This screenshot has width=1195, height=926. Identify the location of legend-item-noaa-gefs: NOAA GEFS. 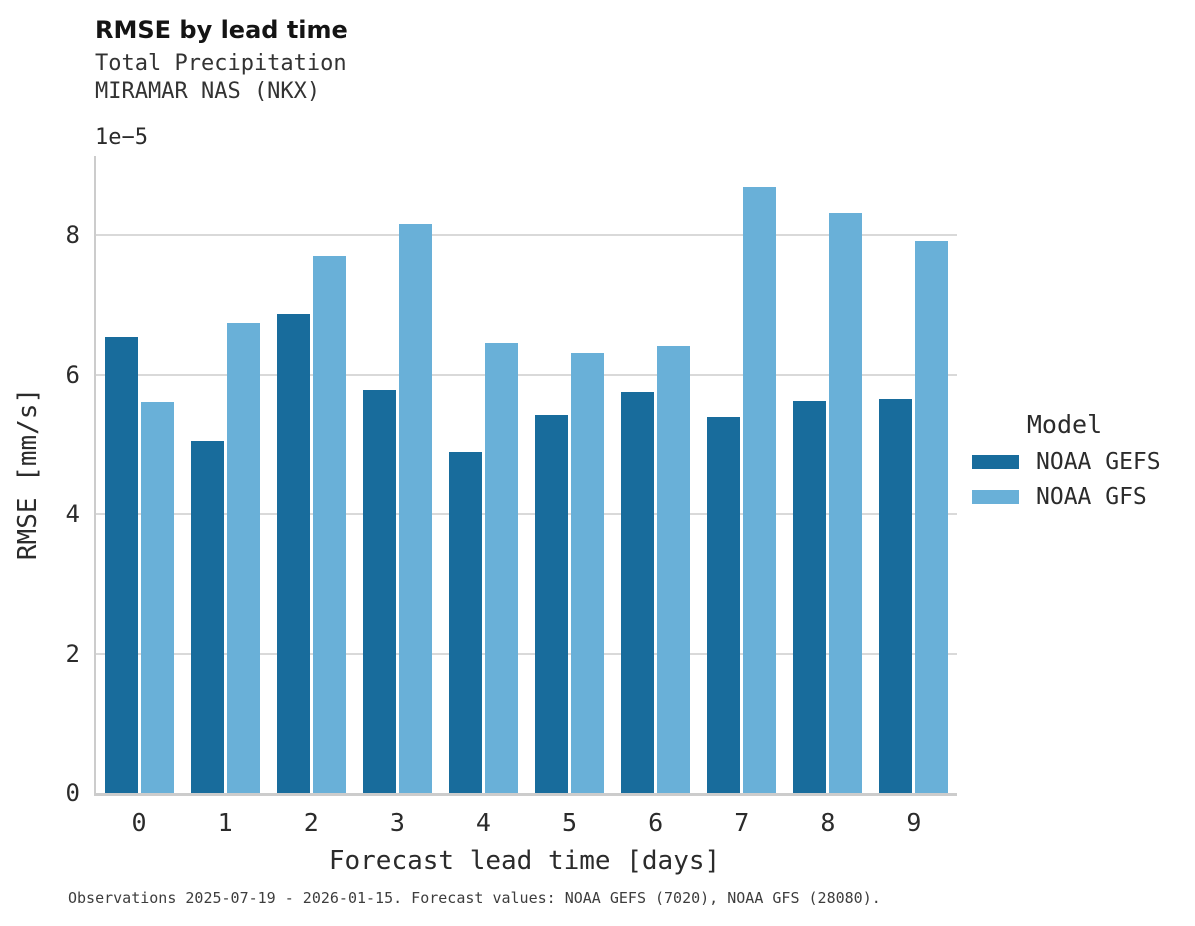
(1066, 462).